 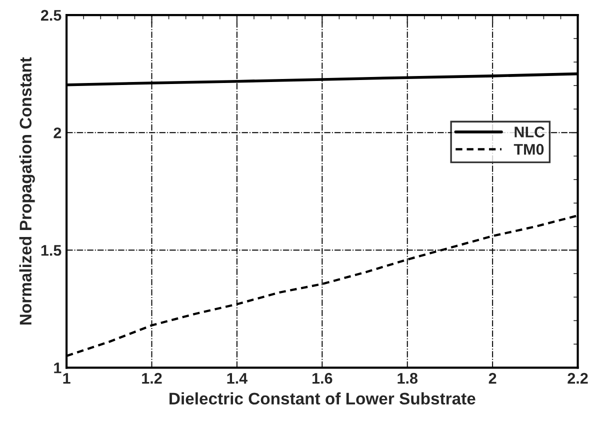 What do you see at coordinates (58, 368) in the screenshot?
I see `y-tick-label: 1` at bounding box center [58, 368].